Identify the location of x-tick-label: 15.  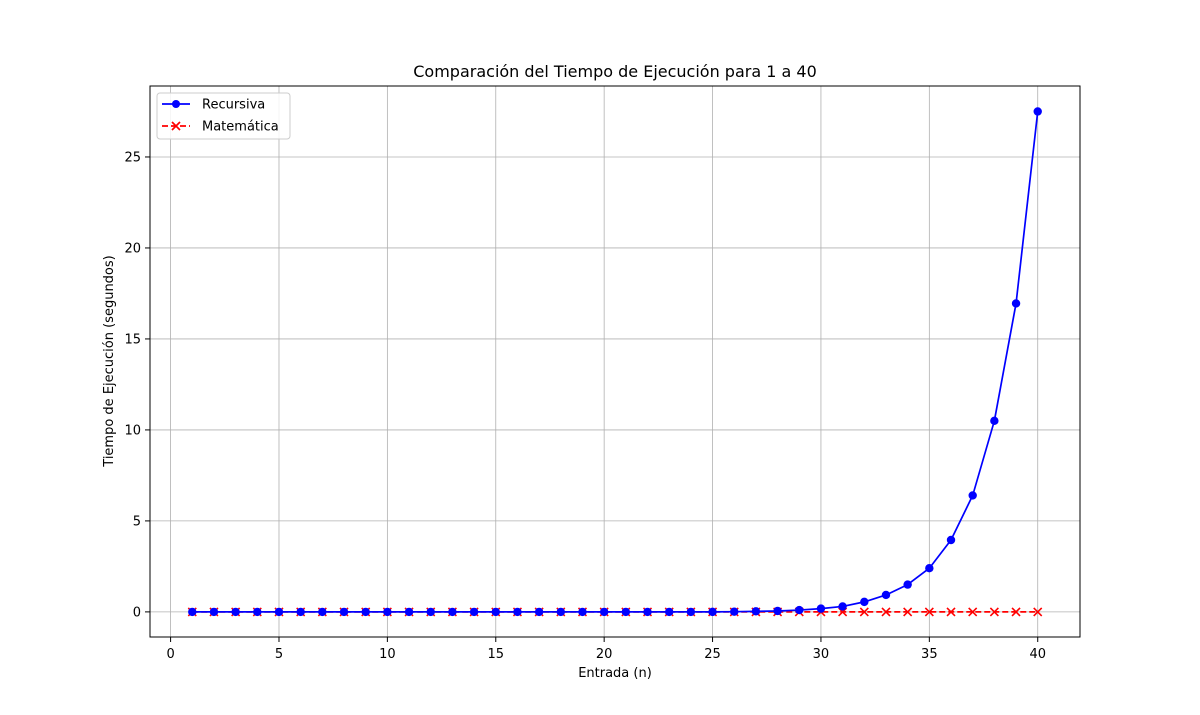
(495, 654).